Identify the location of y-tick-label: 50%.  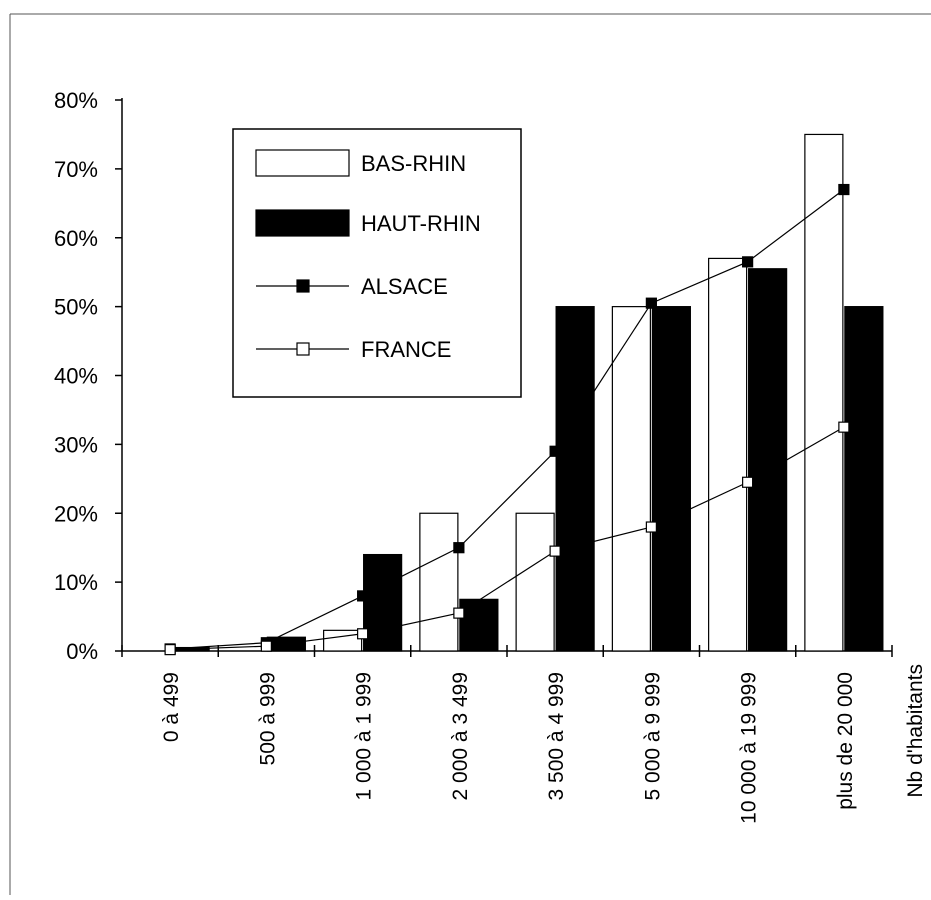
(76, 307).